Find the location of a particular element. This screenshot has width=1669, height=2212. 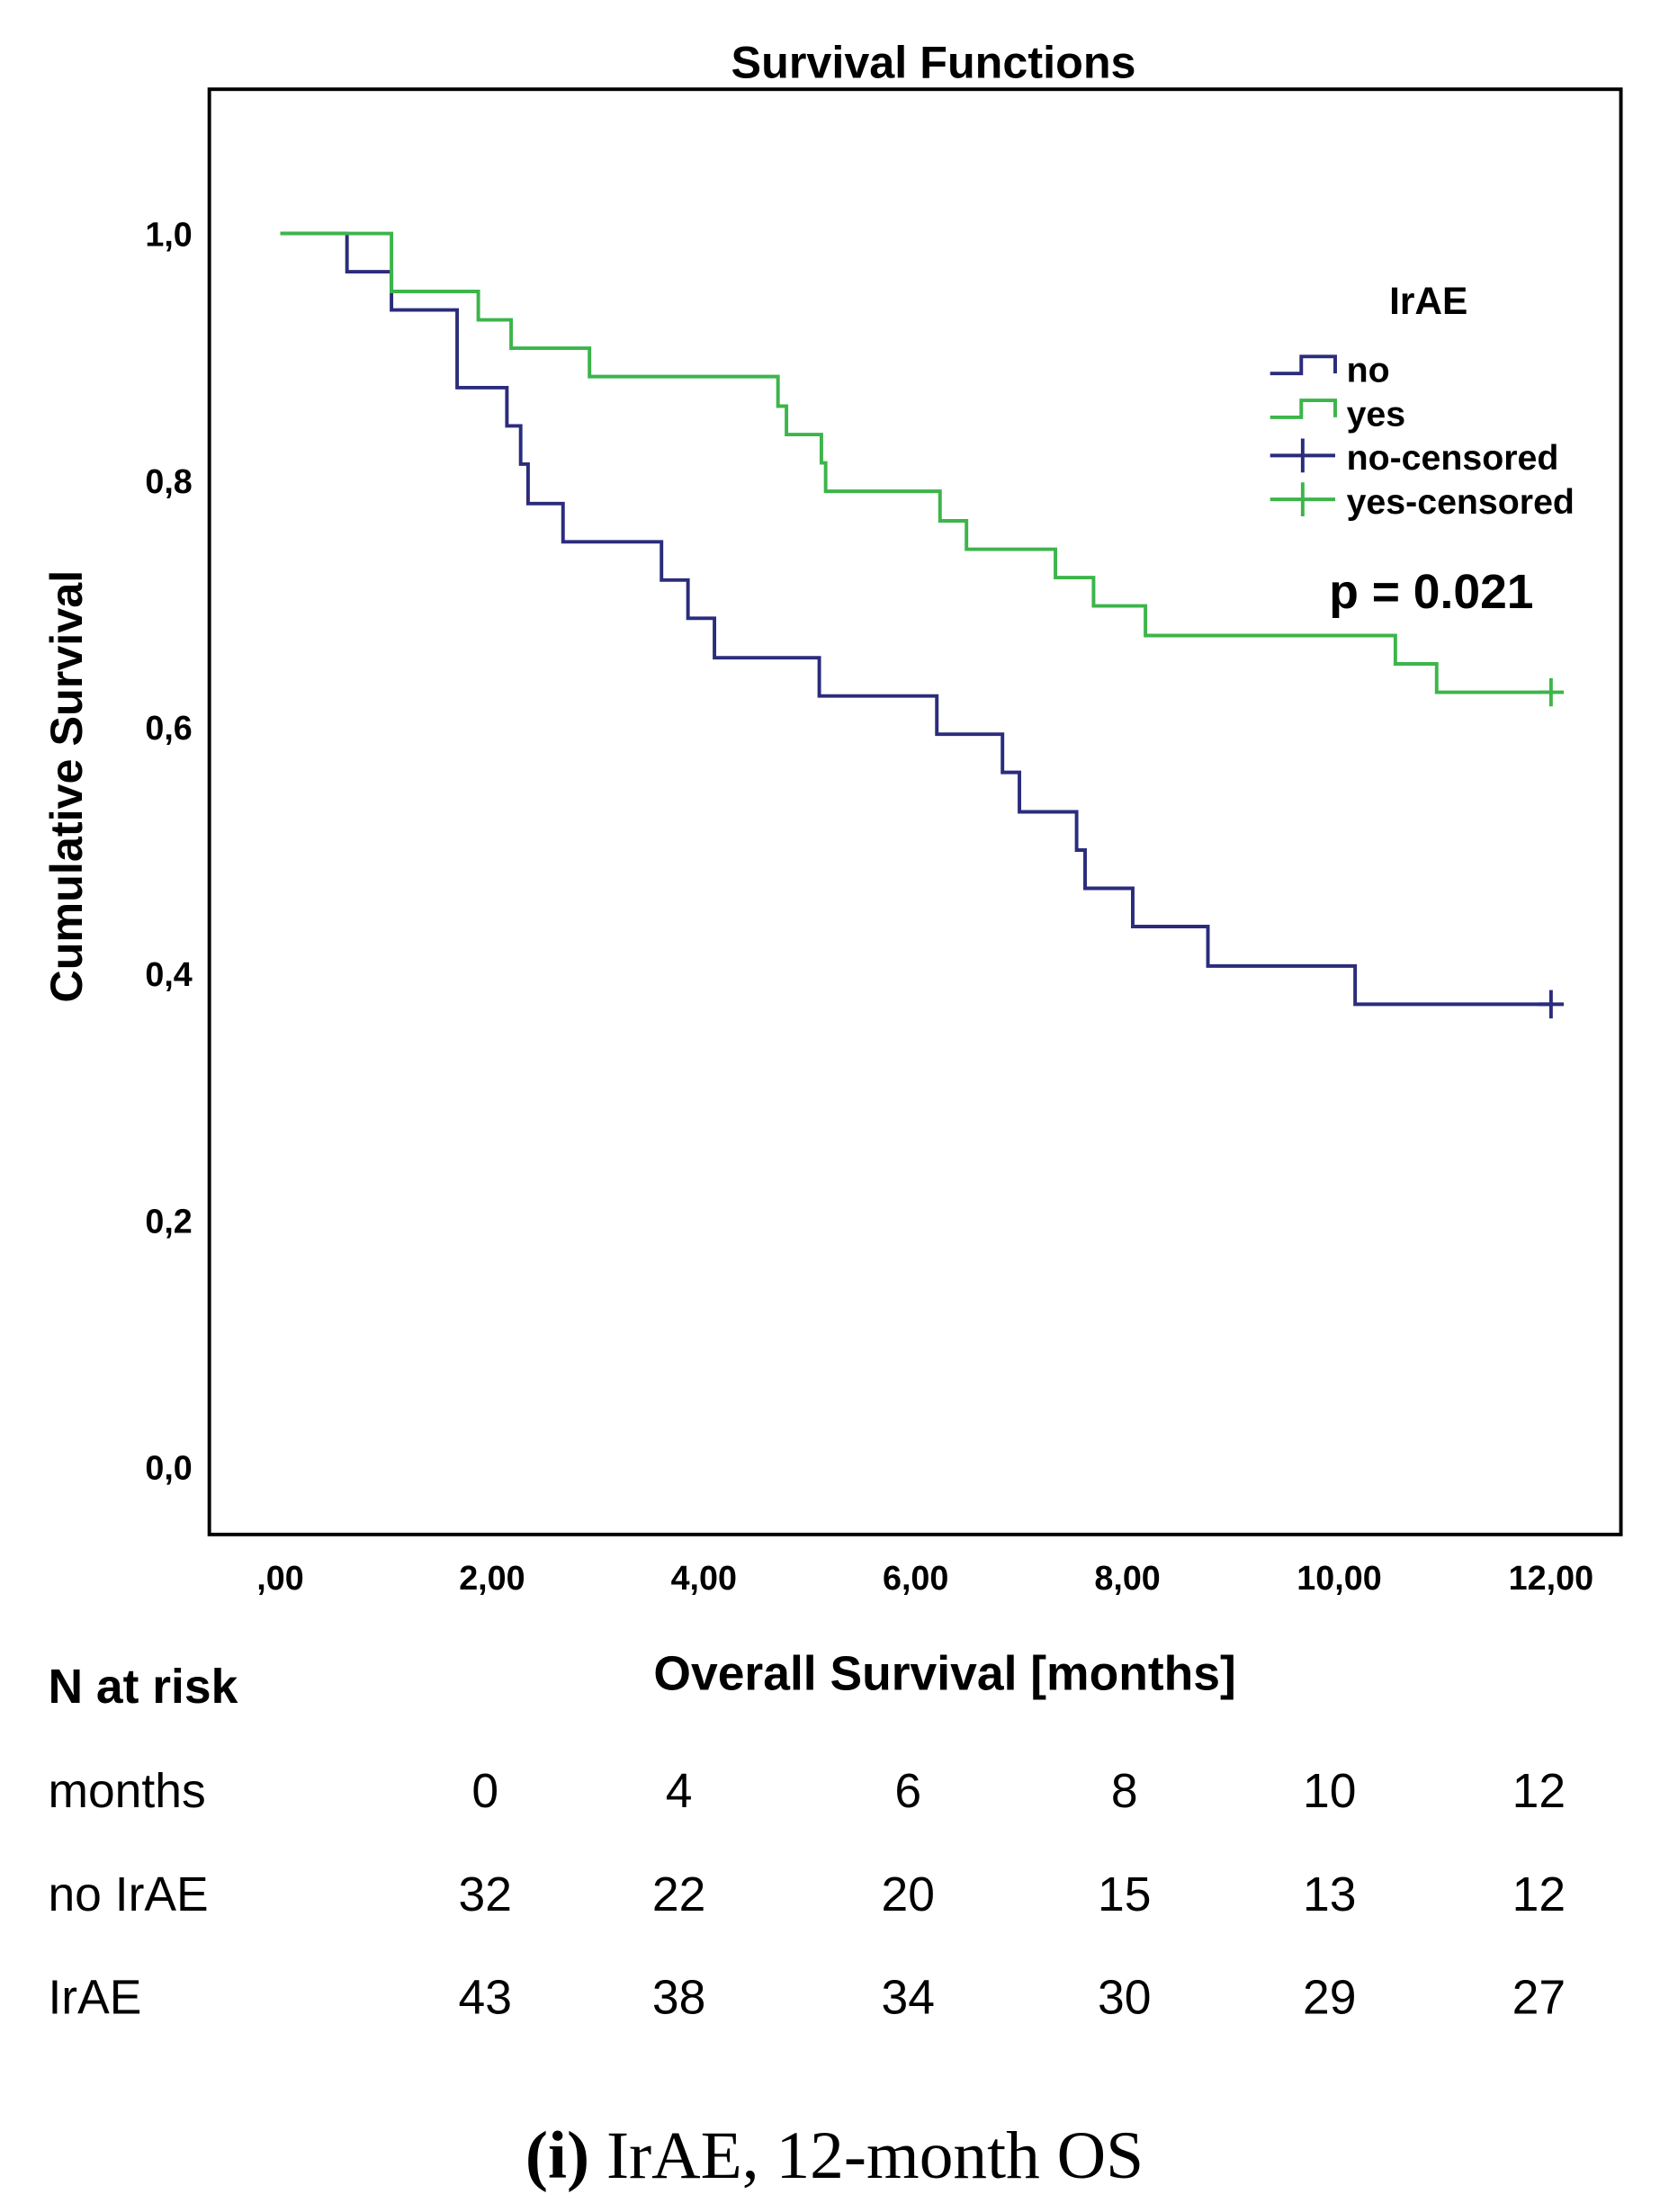

legend-label-yes-censored: yes-censored is located at coordinates (1461, 502).